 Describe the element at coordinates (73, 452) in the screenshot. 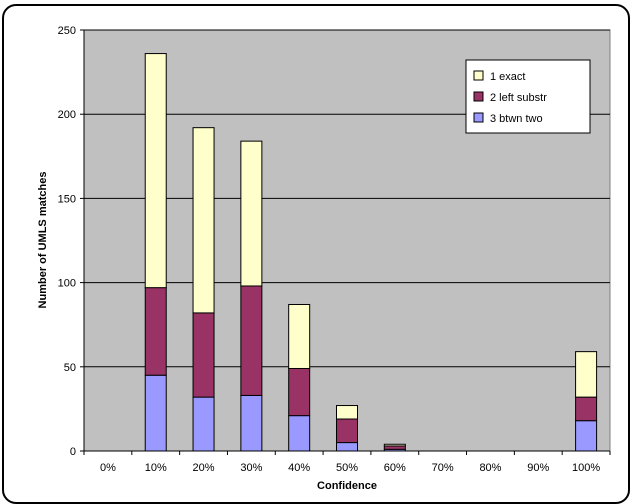

I see `y-tick-label: 0` at that location.